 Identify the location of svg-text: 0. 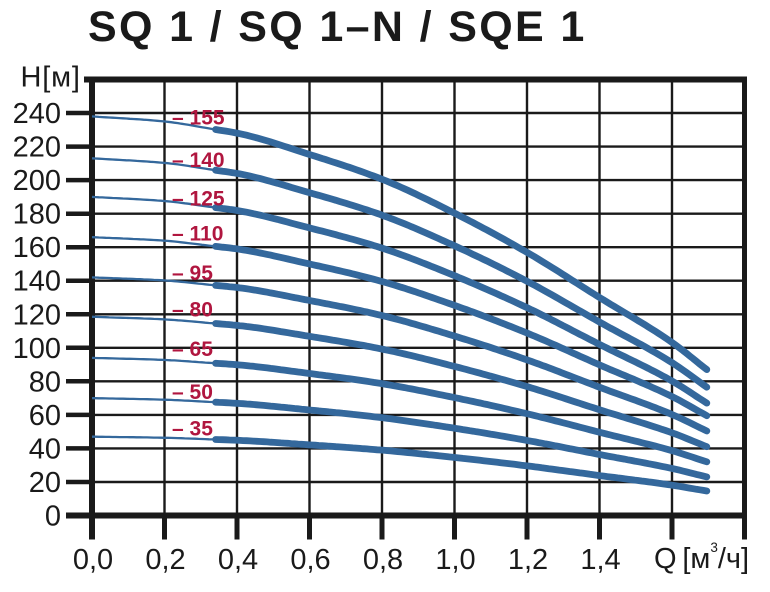
(53, 517).